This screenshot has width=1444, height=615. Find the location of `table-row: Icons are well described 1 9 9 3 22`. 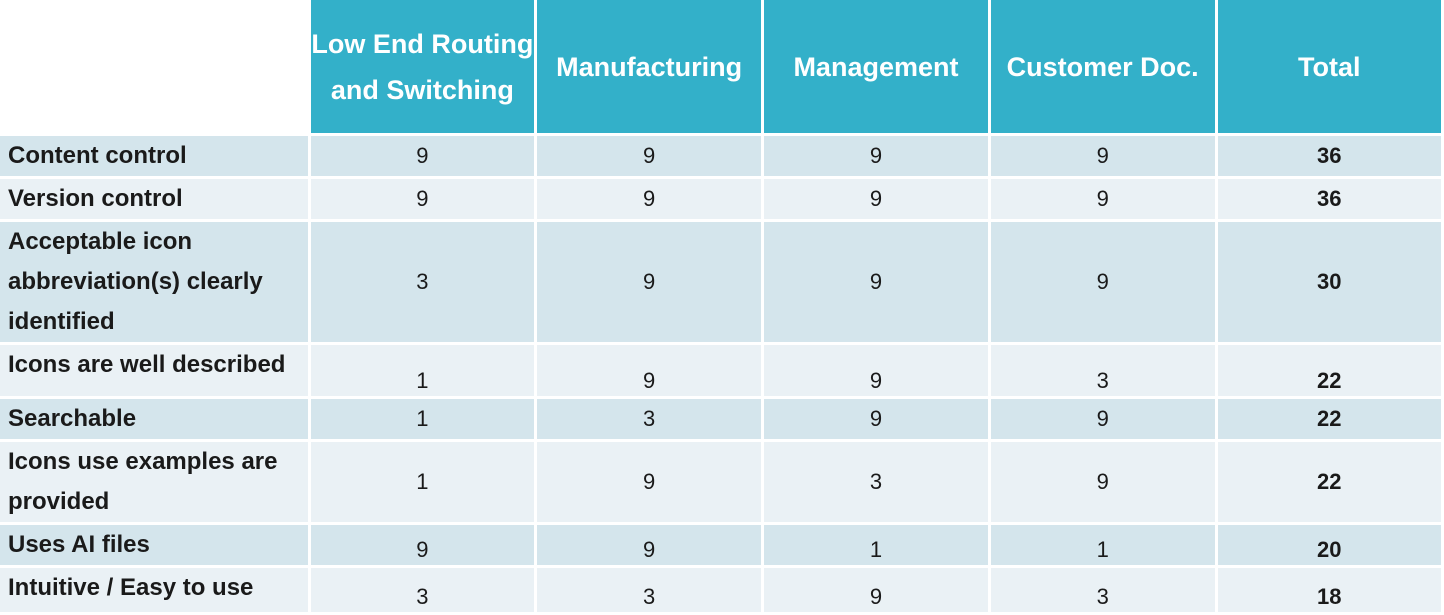

table-row: Icons are well described 1 9 9 3 22 is located at coordinates (720, 370).